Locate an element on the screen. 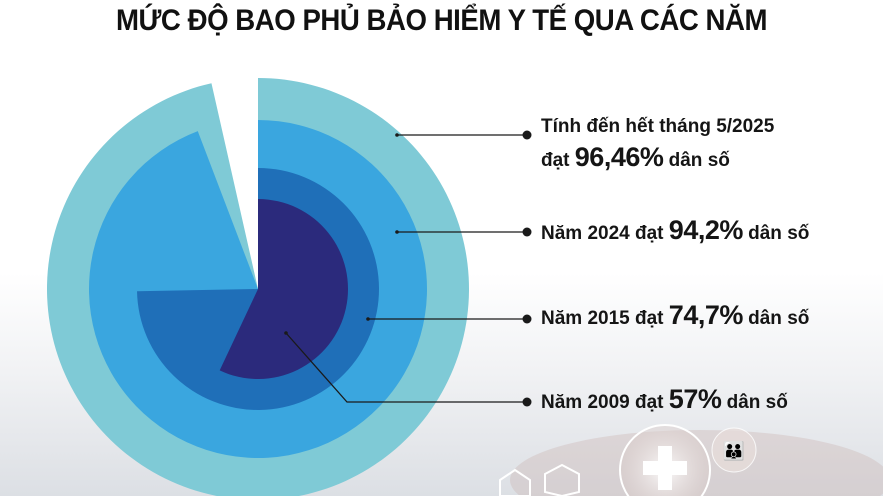 This screenshot has width=883, height=496. label-value: 94,2% is located at coordinates (706, 230).